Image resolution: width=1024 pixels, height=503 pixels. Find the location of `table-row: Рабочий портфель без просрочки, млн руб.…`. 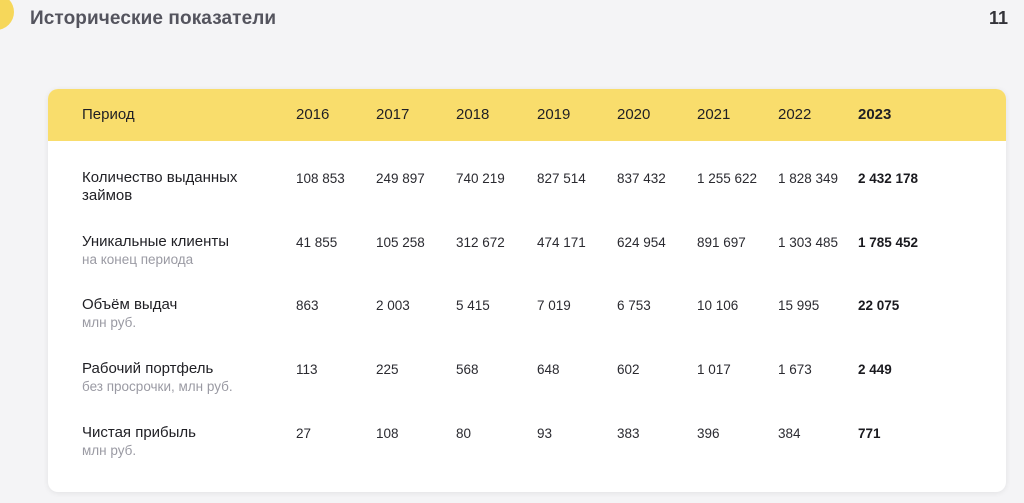

table-row: Рабочий портфель без просрочки, млн руб.… is located at coordinates (527, 385).